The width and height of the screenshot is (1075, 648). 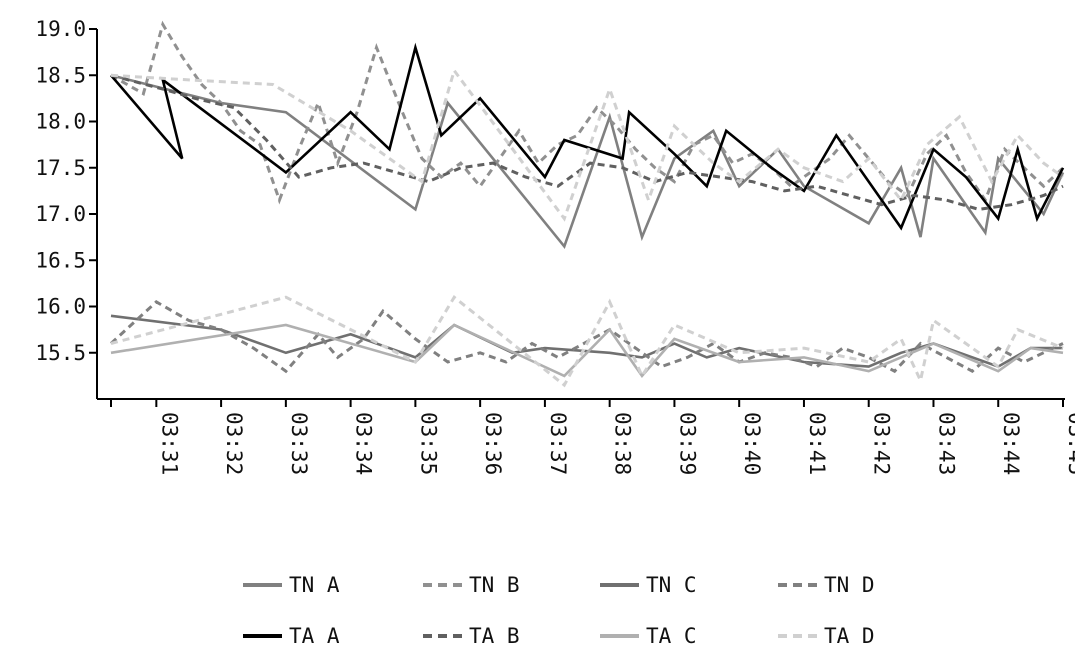 I want to click on legend-label: TN B, so click(x=494, y=585).